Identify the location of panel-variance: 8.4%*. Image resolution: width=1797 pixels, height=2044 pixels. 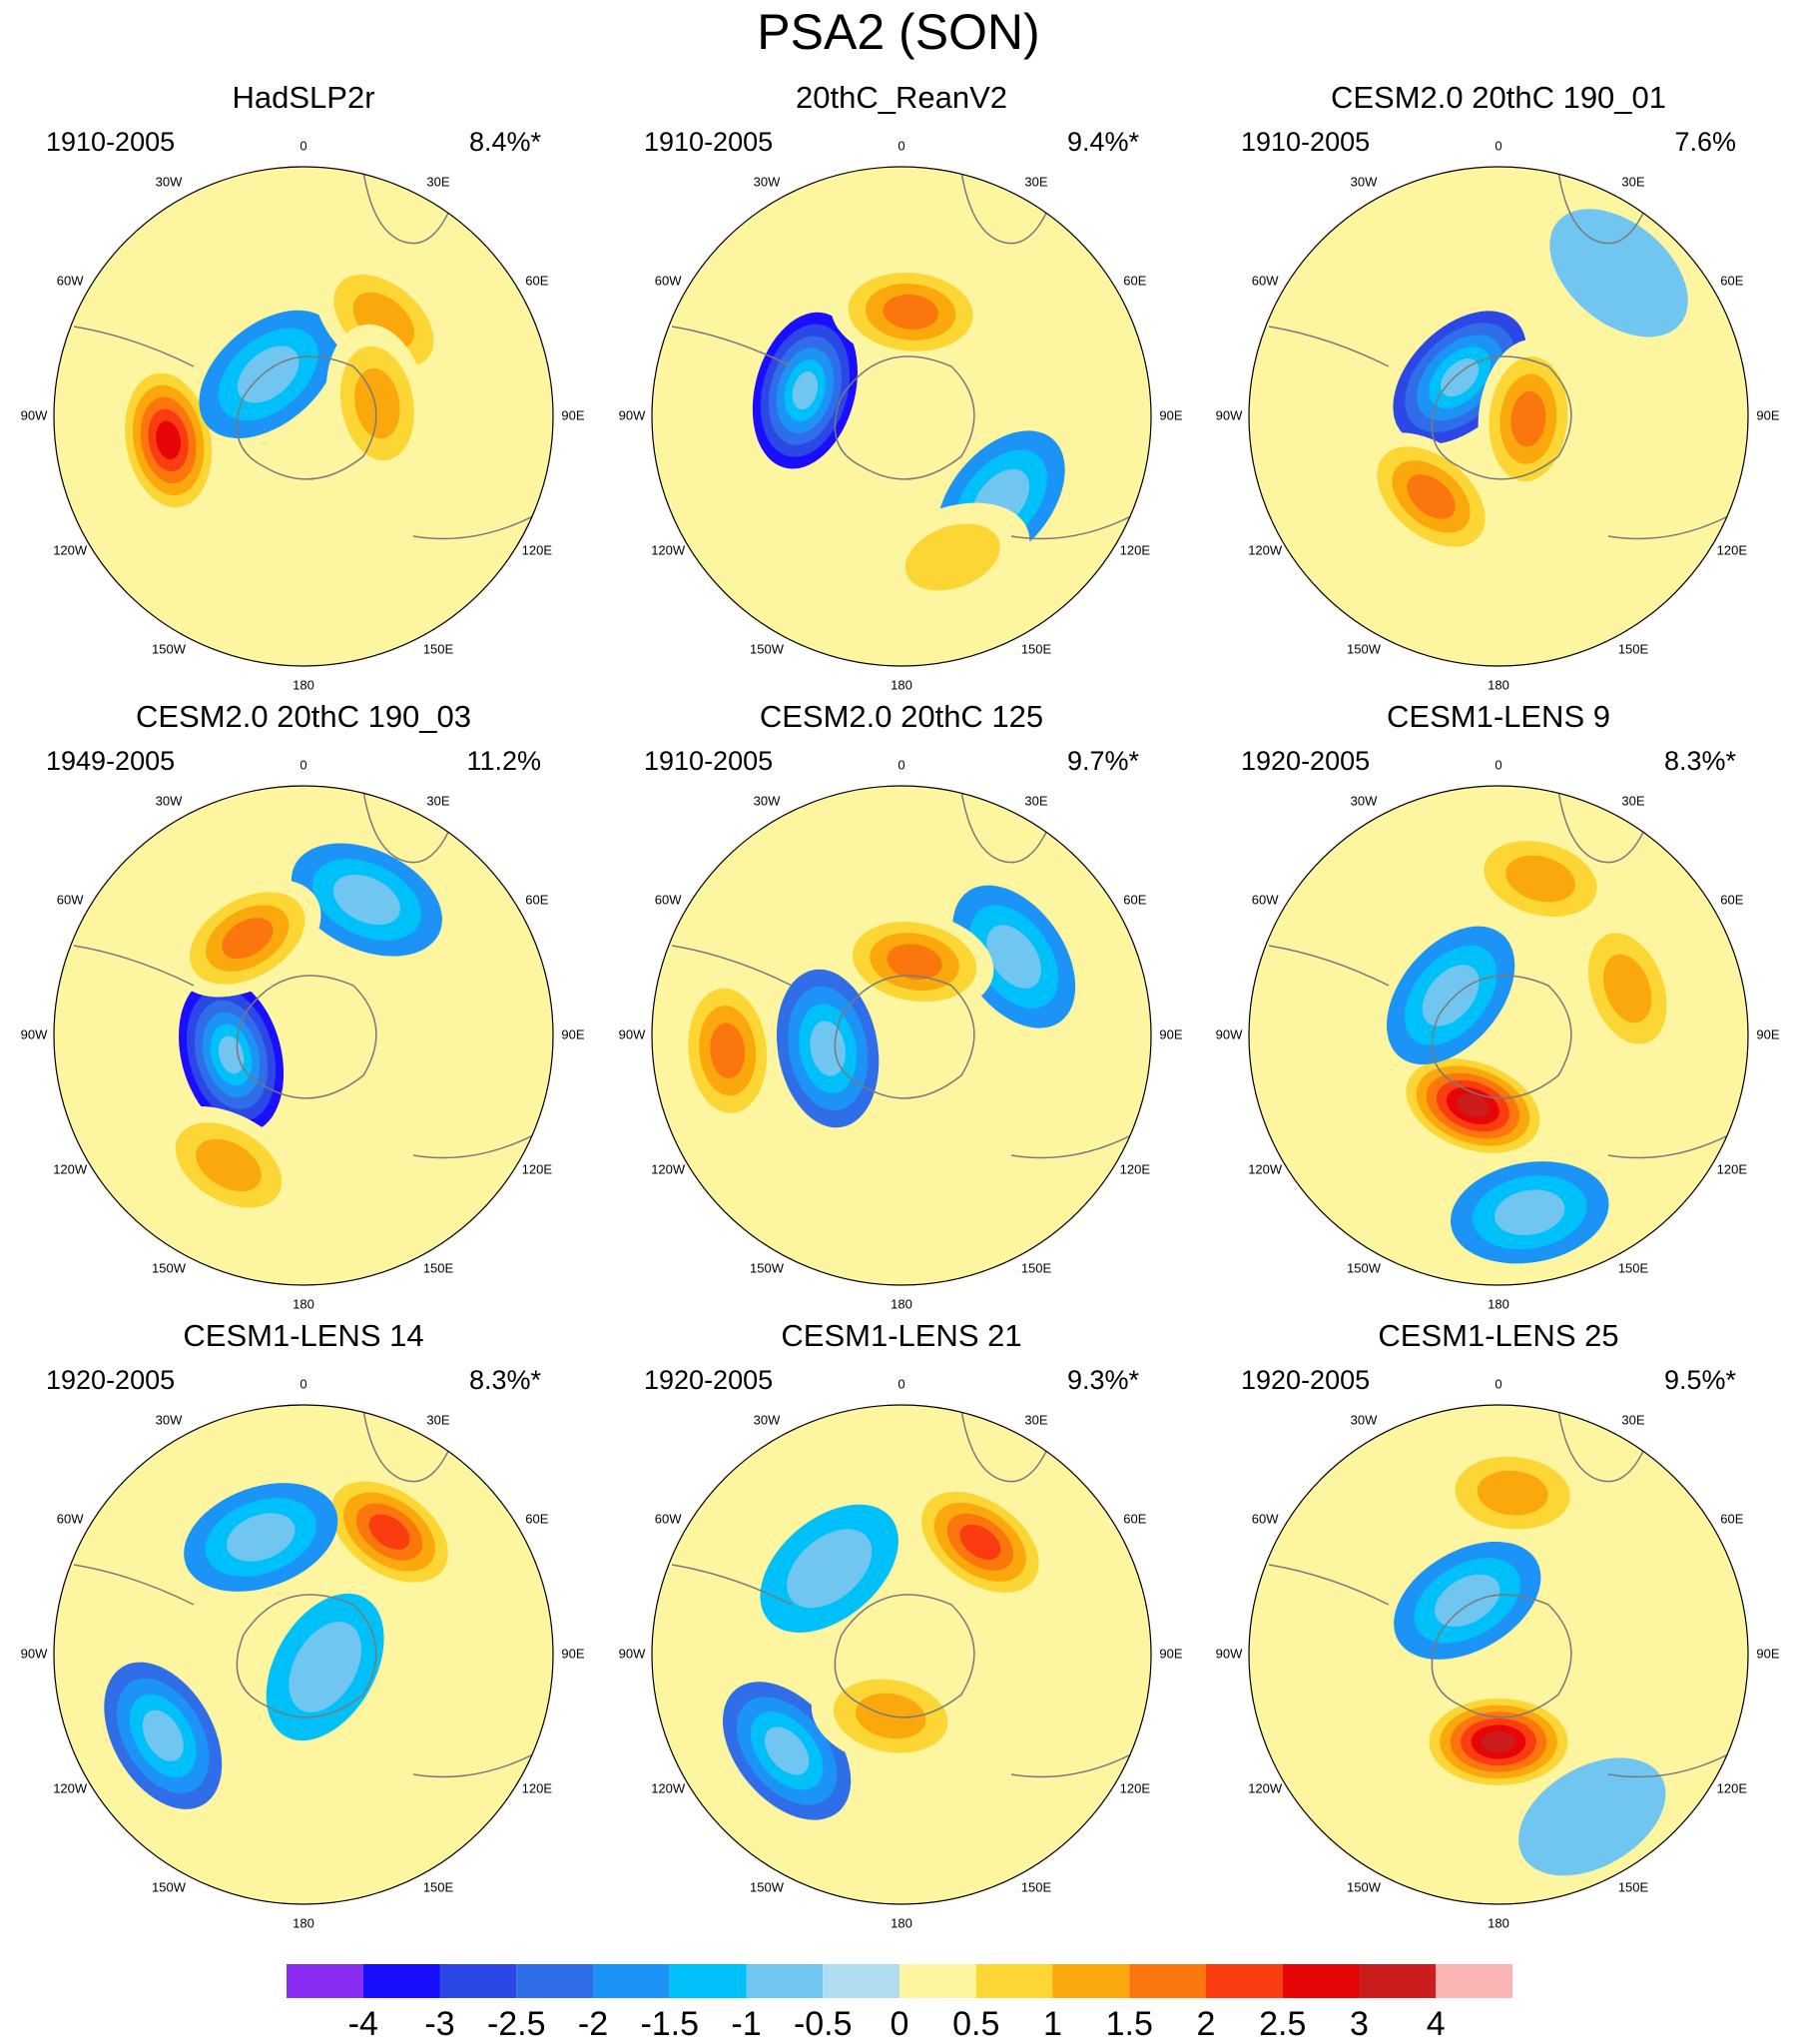
(505, 142).